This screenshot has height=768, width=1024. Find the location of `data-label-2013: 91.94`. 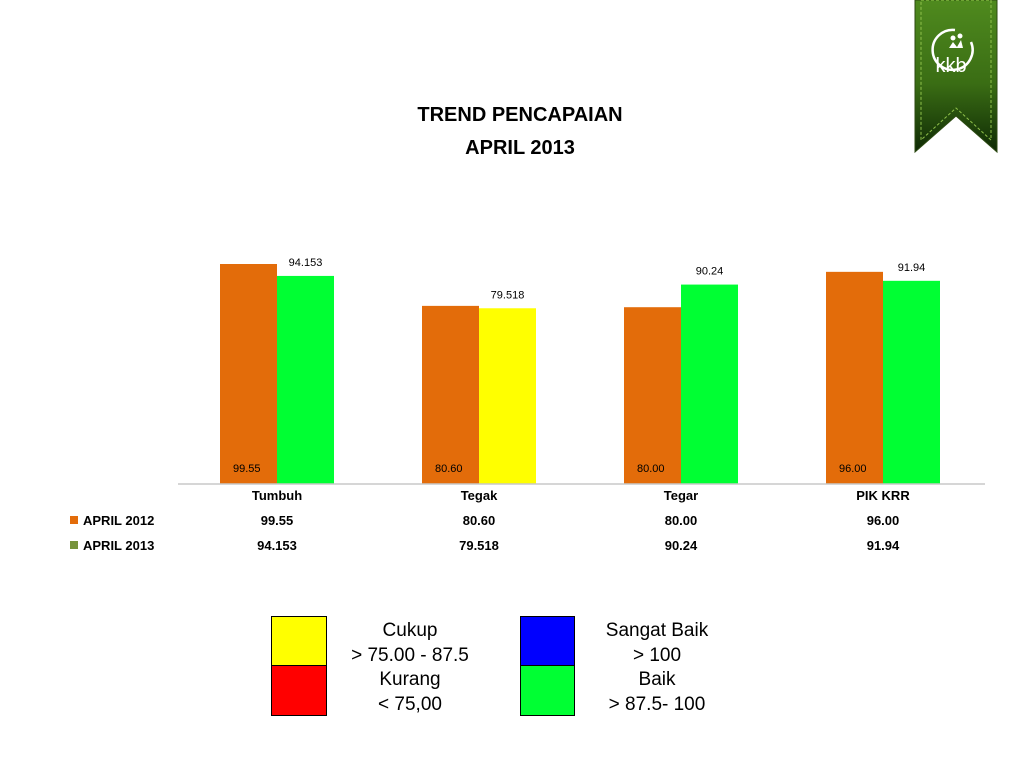

data-label-2013: 91.94 is located at coordinates (912, 268).